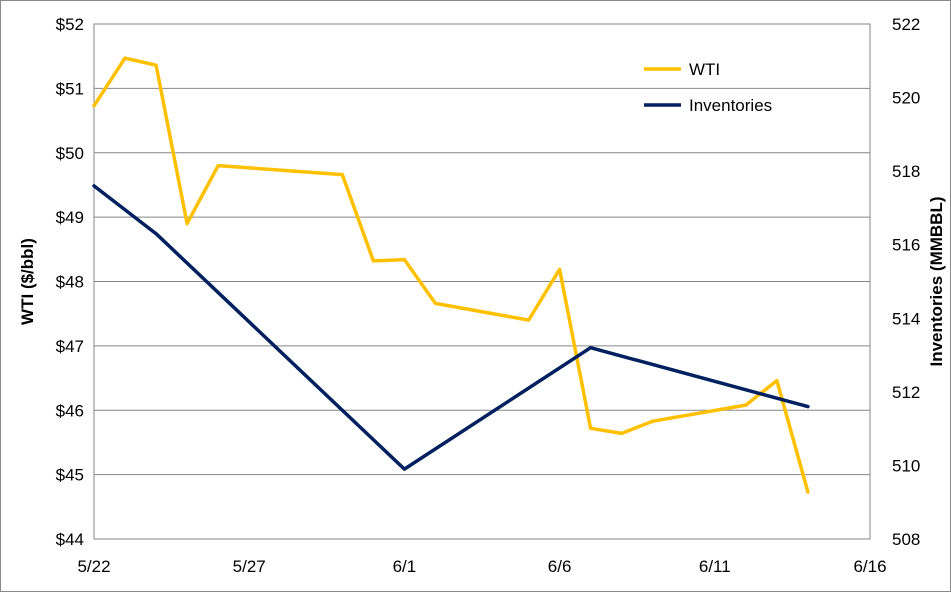 Image resolution: width=951 pixels, height=593 pixels. Describe the element at coordinates (906, 539) in the screenshot. I see `y-right-tick-label: 508` at that location.